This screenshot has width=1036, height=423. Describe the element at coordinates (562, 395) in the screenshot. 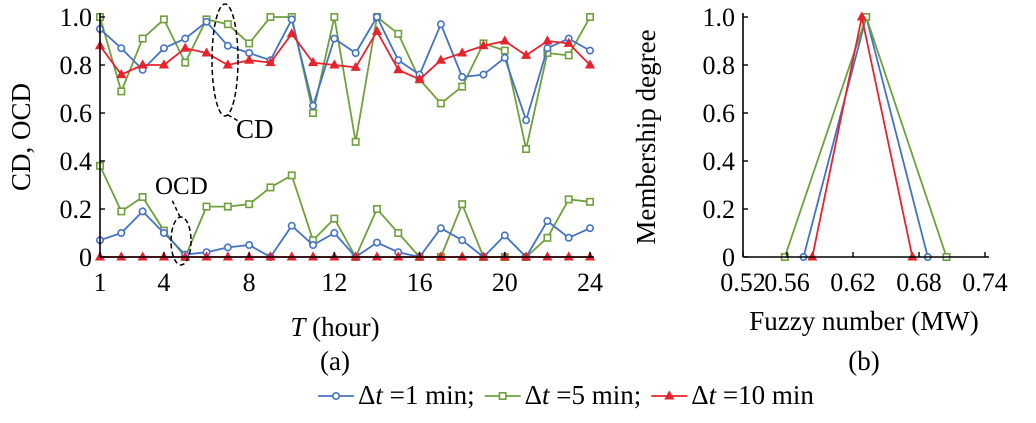

I see `legend-item: Δt =5 min;` at that location.